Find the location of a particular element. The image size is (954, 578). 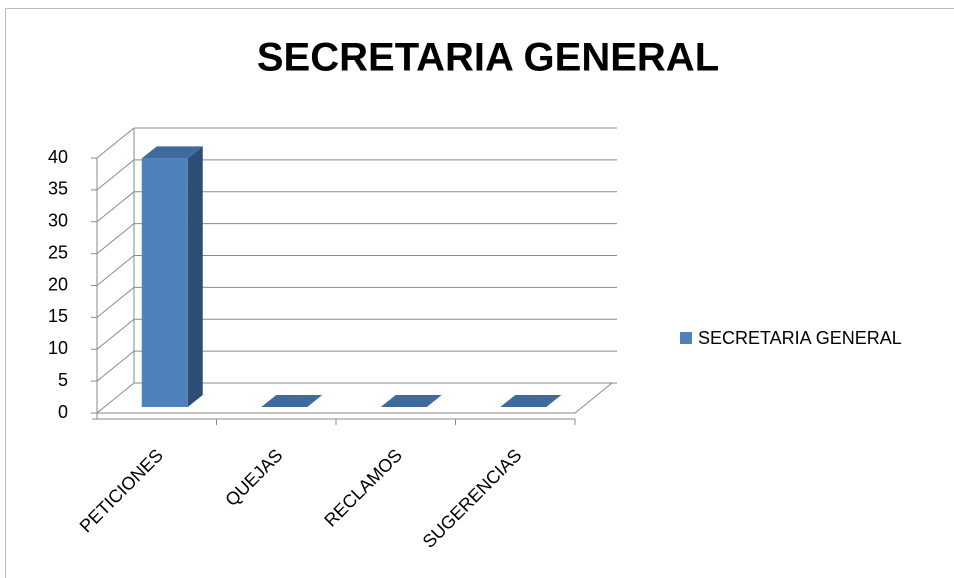

chart-title: SECRETARIA GENERAL is located at coordinates (488, 58).